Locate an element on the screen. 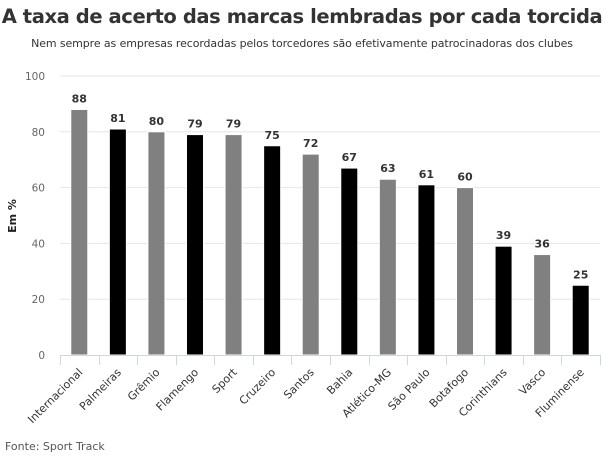  y-tick-label: 40 is located at coordinates (38, 244).